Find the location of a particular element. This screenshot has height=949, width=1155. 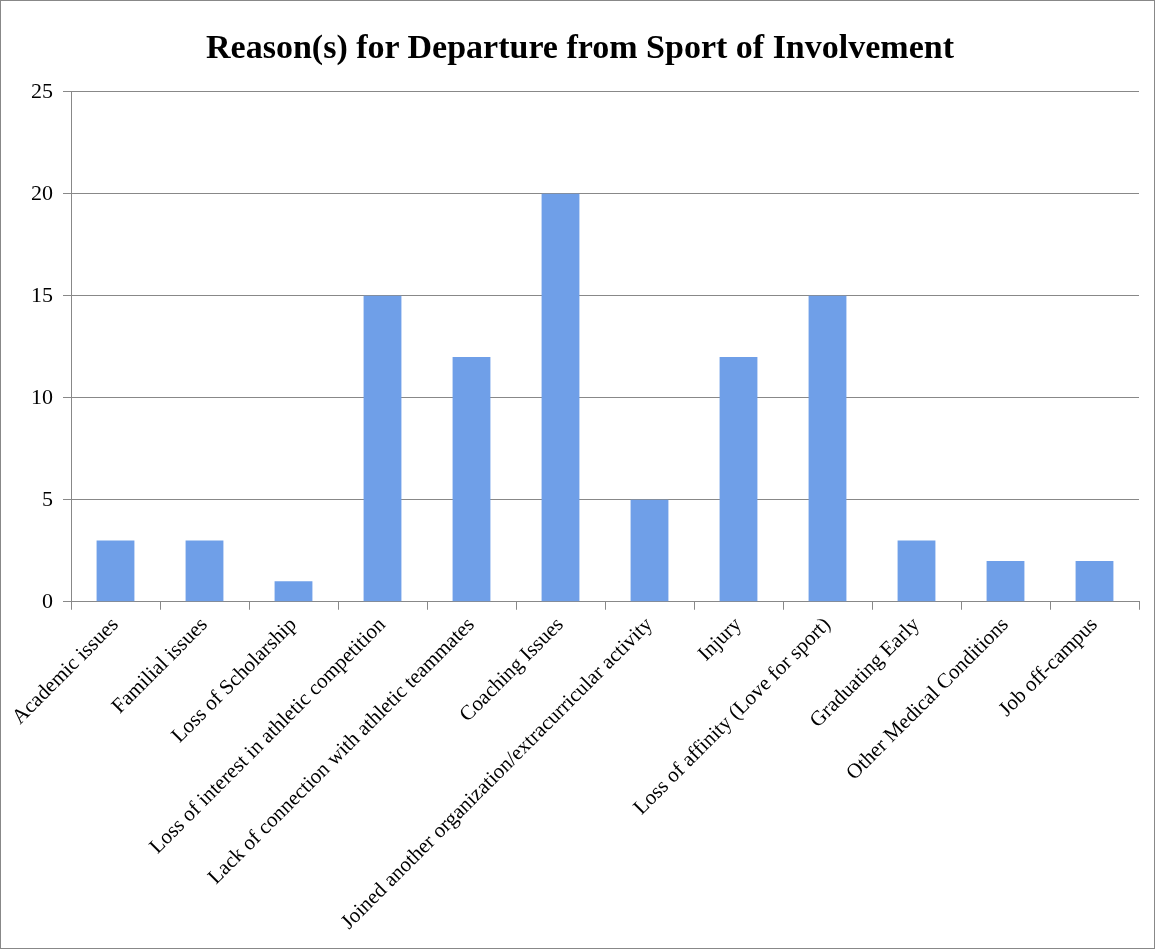

y-tick-label: 0 is located at coordinates (47, 600).